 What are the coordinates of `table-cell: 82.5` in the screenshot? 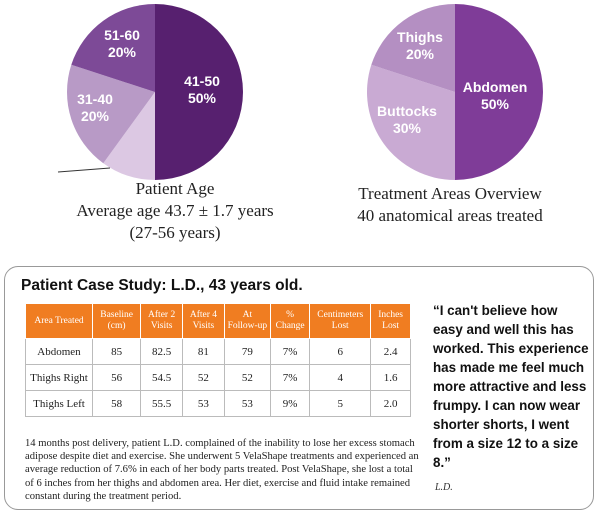 It's located at (162, 351).